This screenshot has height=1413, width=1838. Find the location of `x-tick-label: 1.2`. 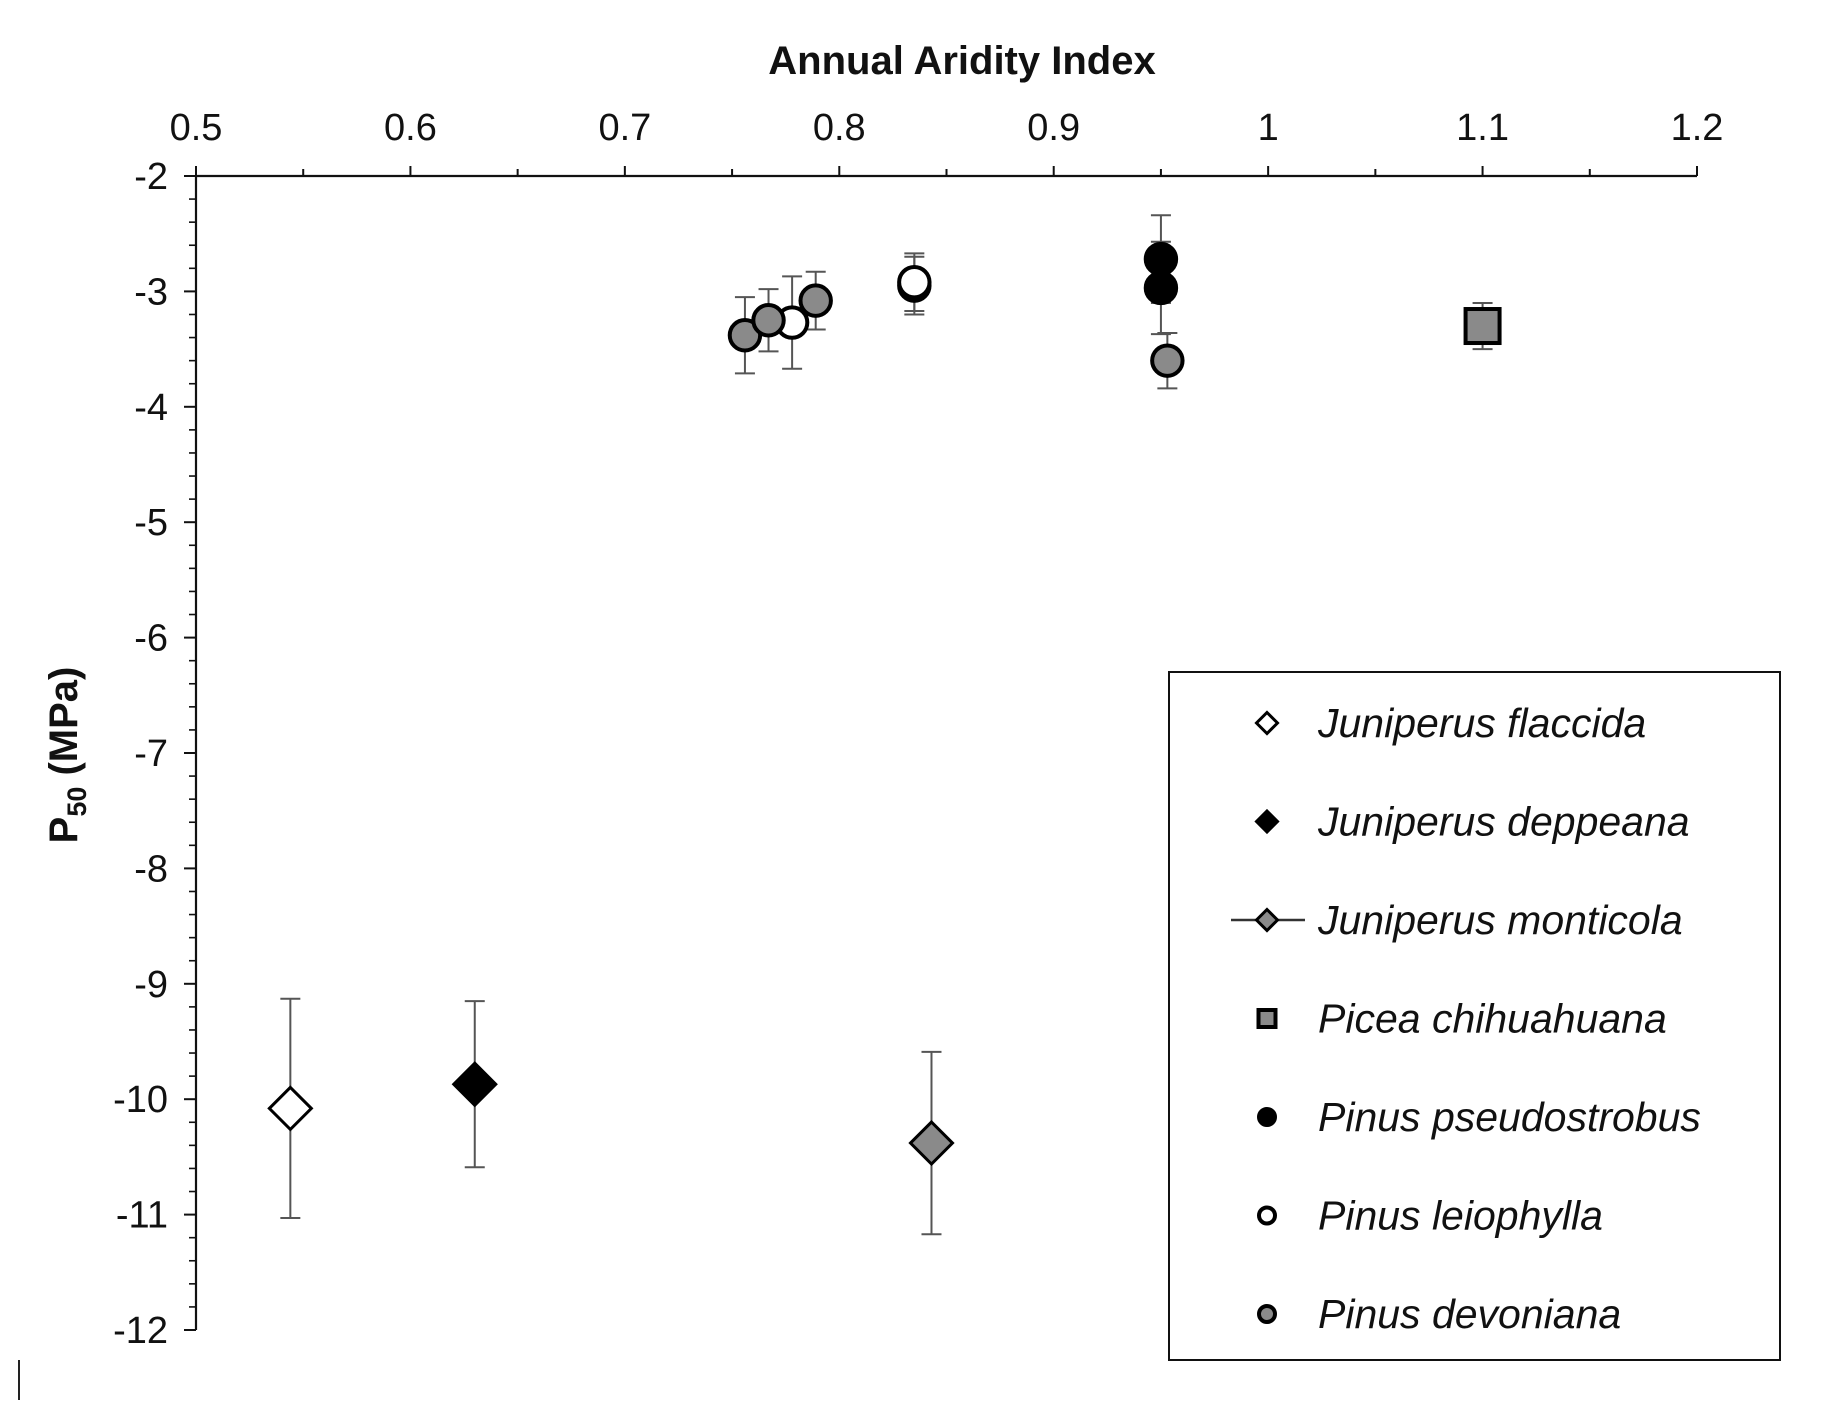

x-tick-label: 1.2 is located at coordinates (1697, 128).